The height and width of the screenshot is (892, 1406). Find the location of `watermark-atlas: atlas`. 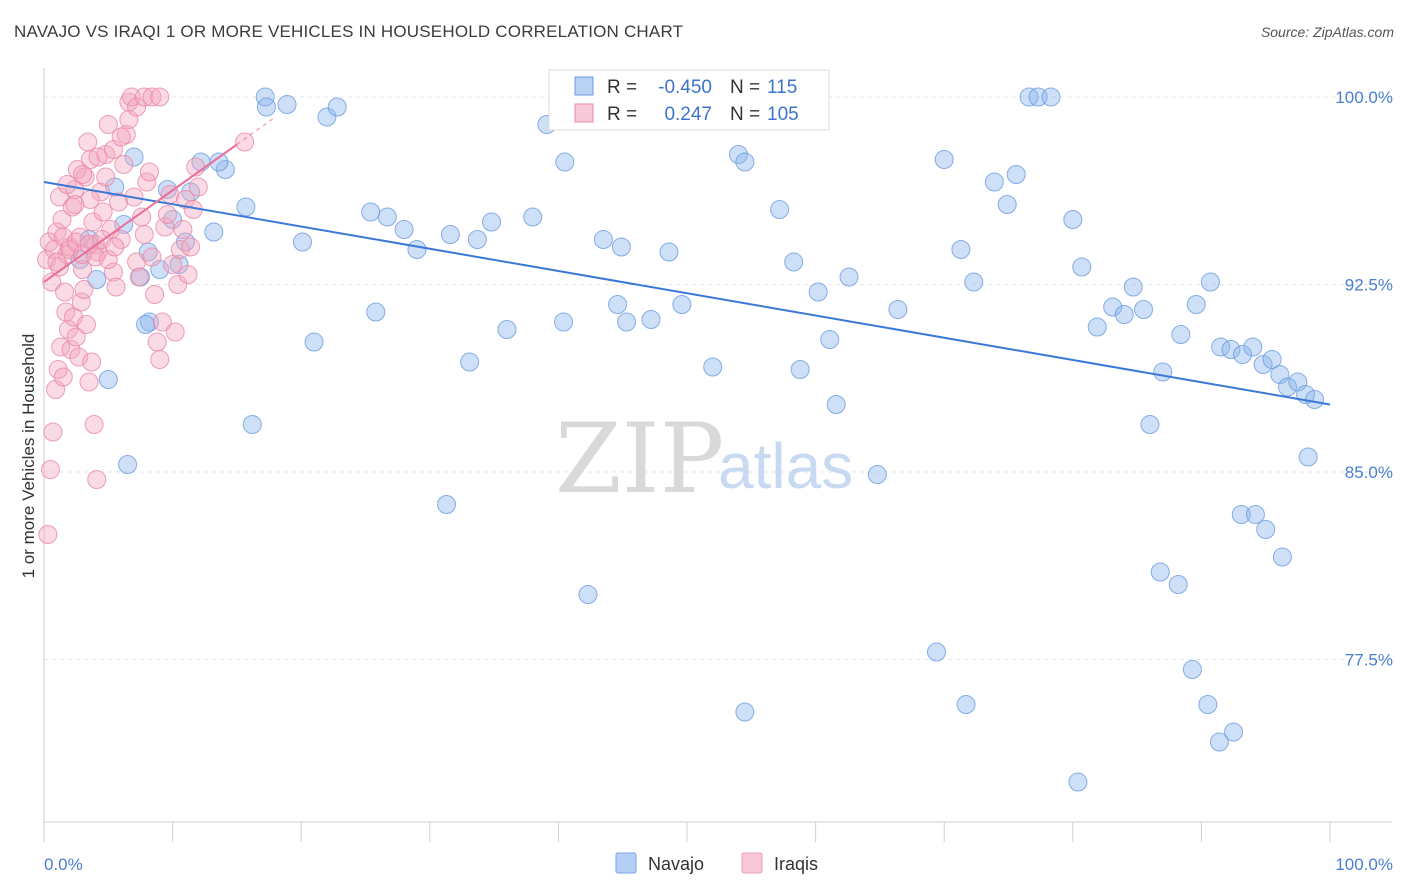

watermark-atlas: atlas is located at coordinates (785, 466).